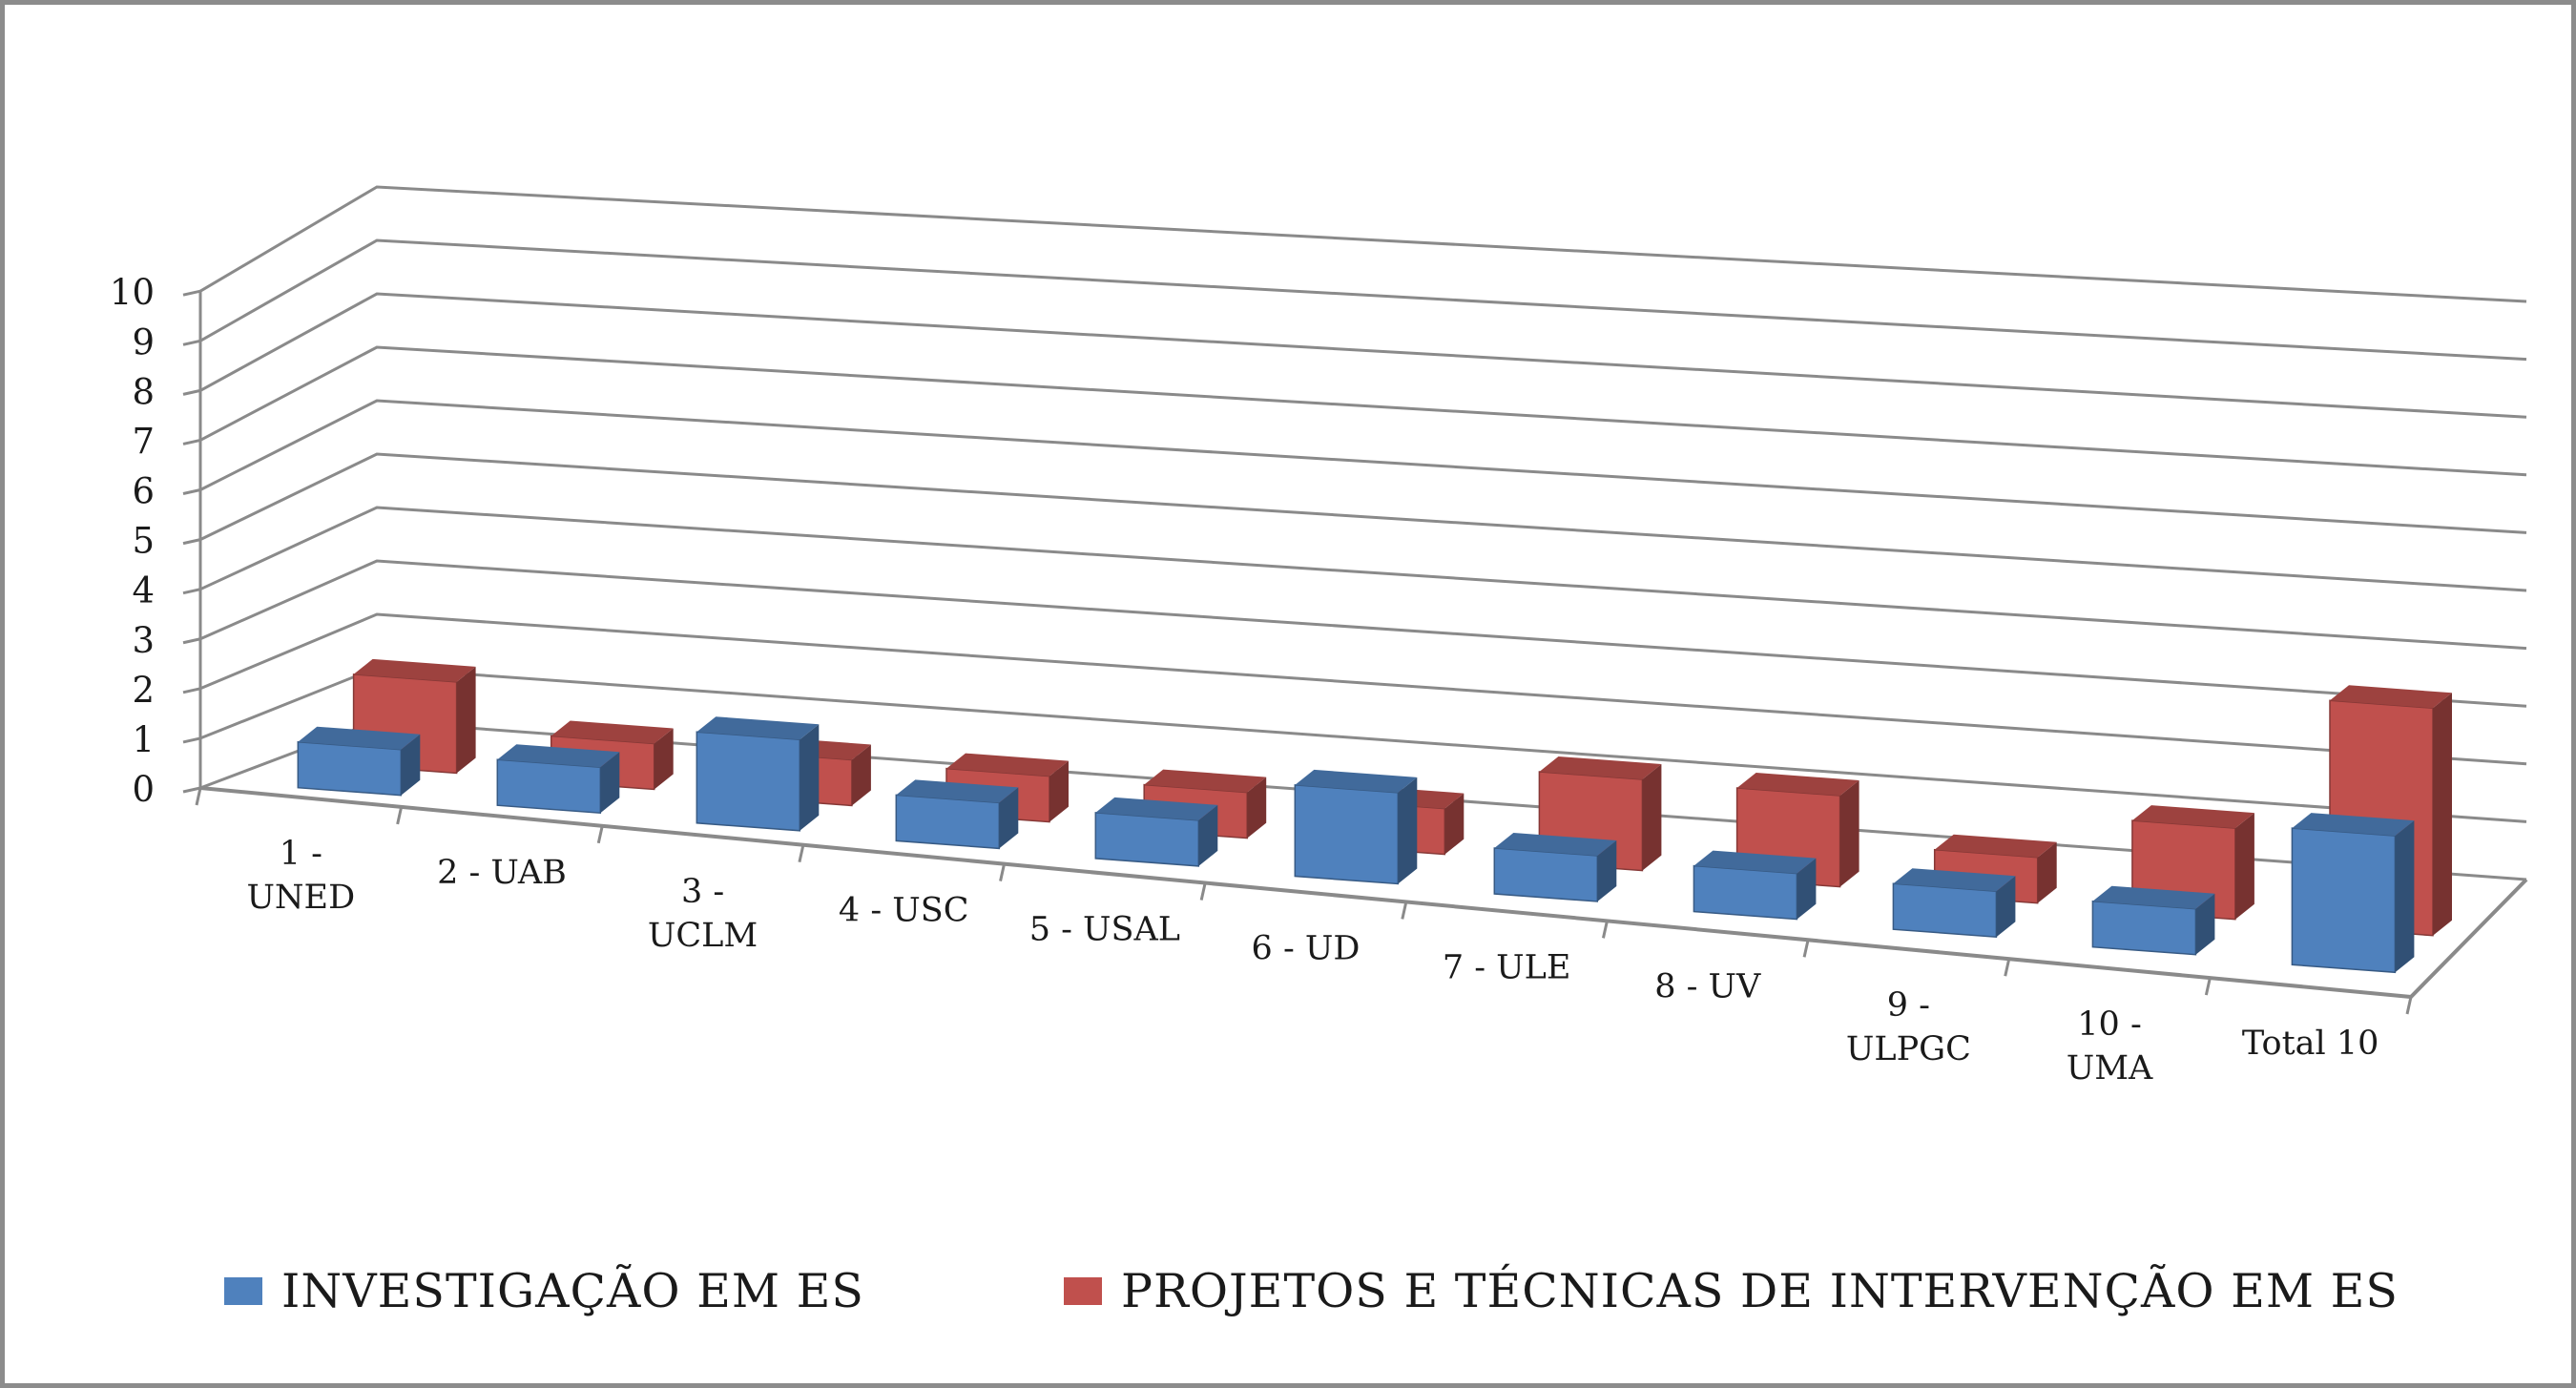 This screenshot has width=2576, height=1388. What do you see at coordinates (143, 591) in the screenshot?
I see `y-tick-label-4: 4` at bounding box center [143, 591].